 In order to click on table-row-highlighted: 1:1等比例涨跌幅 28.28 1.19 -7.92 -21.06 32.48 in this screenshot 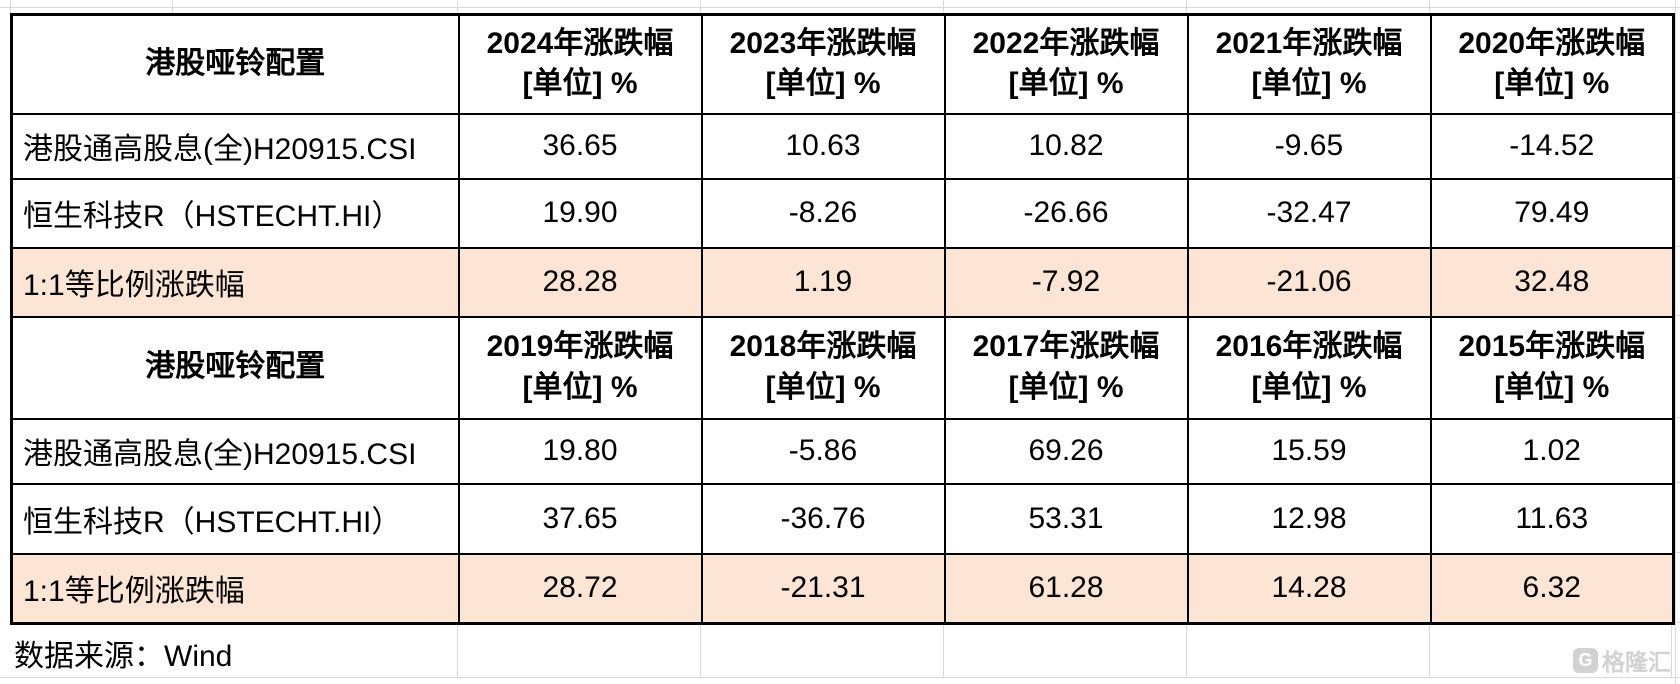, I will do `click(842, 282)`.